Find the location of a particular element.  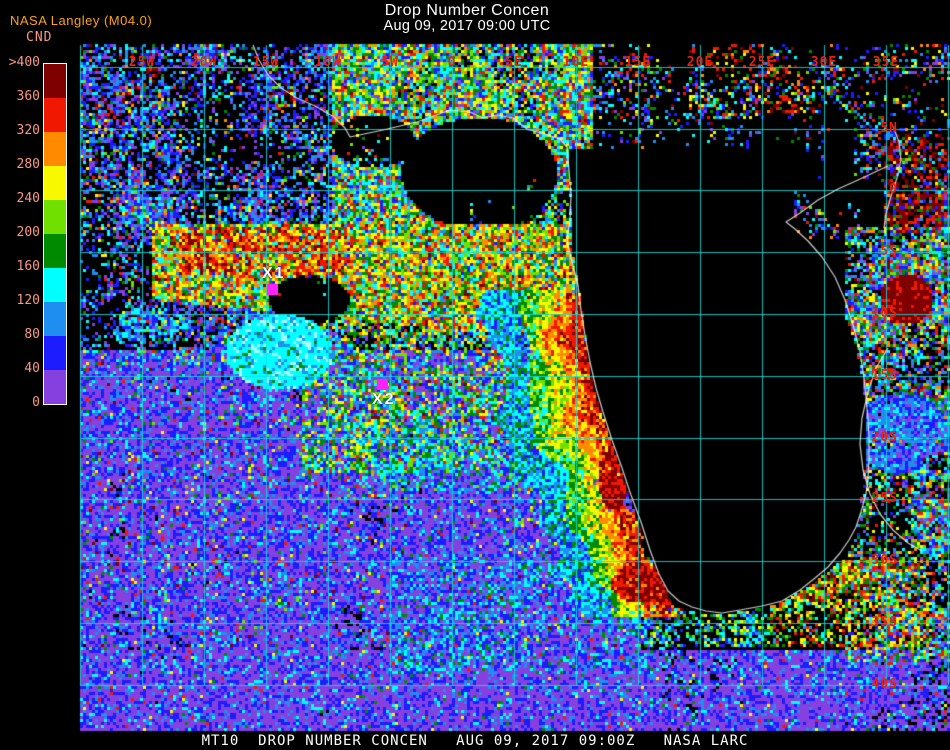

longitude-label: 15E is located at coordinates (638, 62).